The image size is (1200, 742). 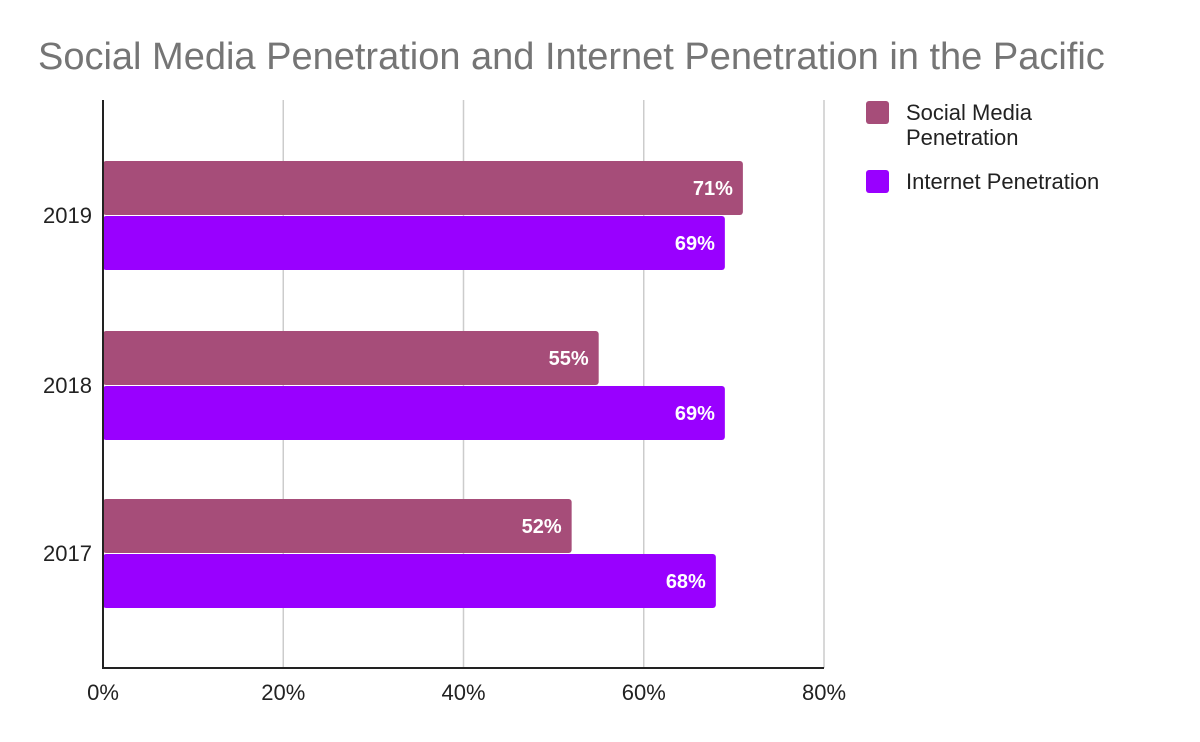 I want to click on y-category-label: 2017, so click(x=67, y=553).